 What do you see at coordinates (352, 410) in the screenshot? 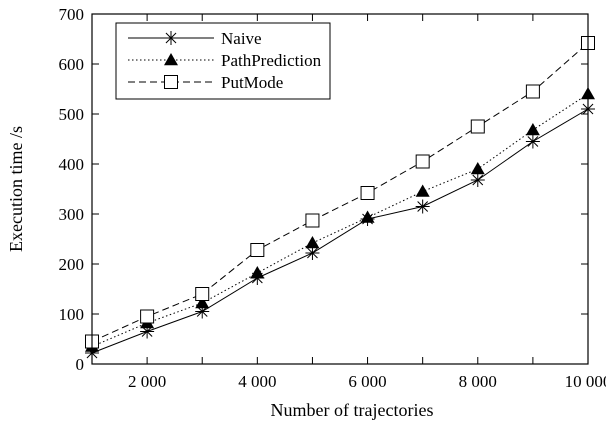
I see `x-axis-title: Number of trajectories` at bounding box center [352, 410].